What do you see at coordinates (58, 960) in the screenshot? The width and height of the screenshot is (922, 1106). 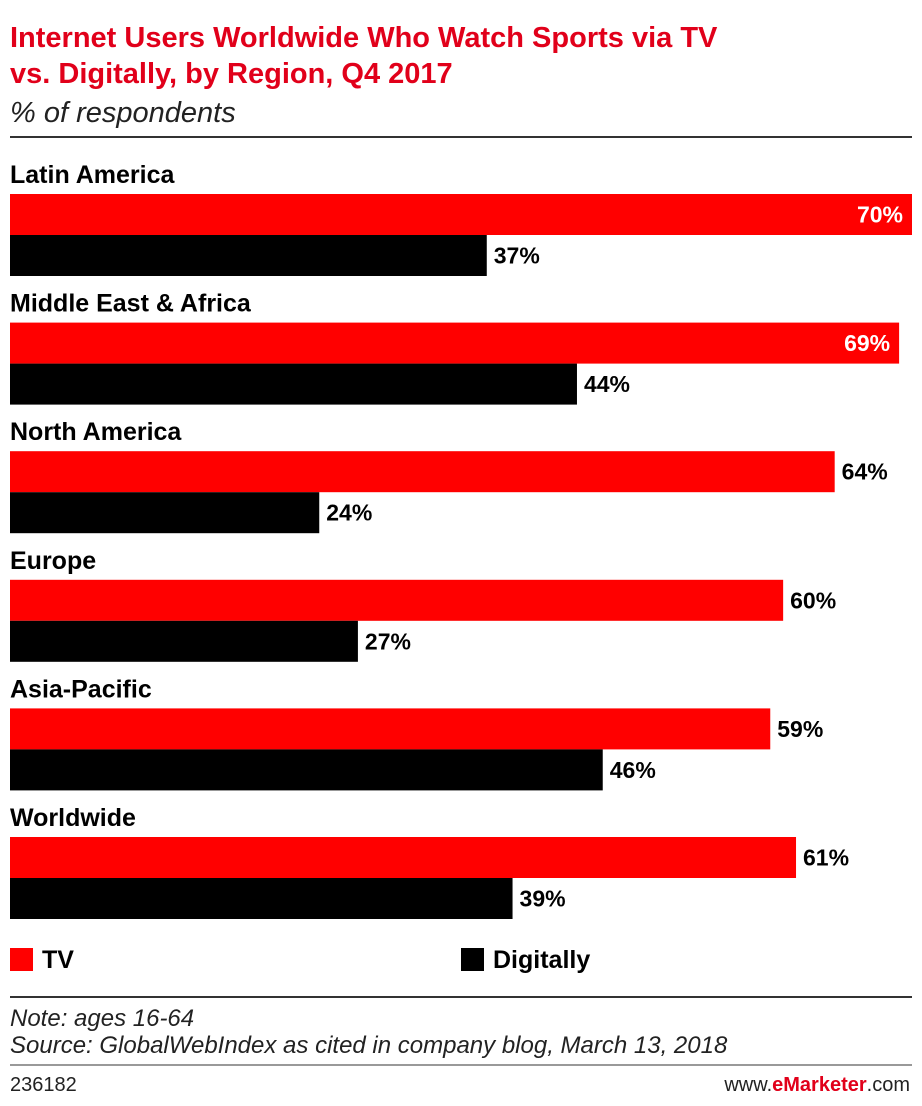 I see `legend-label-tv: TV` at bounding box center [58, 960].